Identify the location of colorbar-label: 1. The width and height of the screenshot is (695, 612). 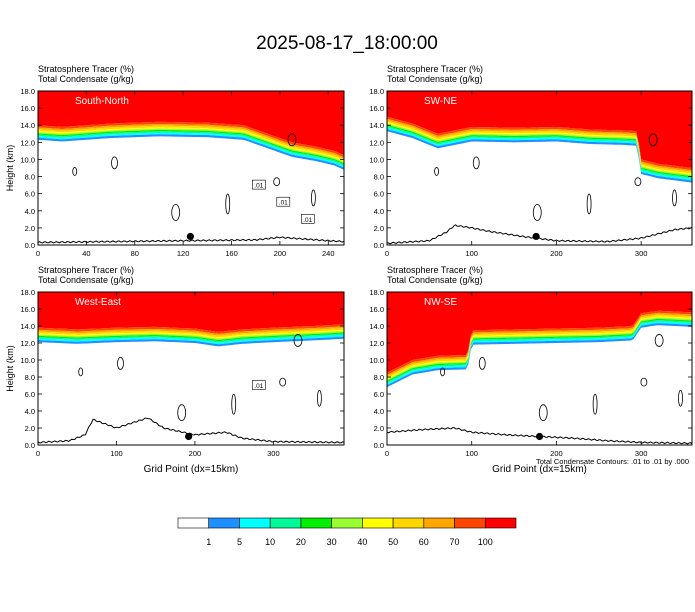
(208, 542).